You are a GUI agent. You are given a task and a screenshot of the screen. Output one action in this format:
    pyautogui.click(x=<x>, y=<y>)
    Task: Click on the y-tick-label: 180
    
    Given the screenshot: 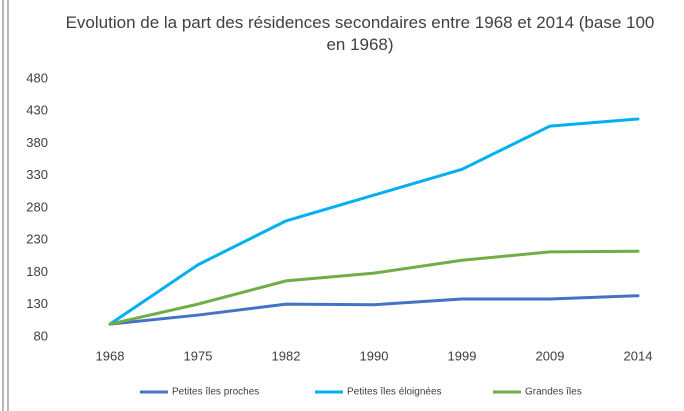 What is the action you would take?
    pyautogui.click(x=37, y=271)
    